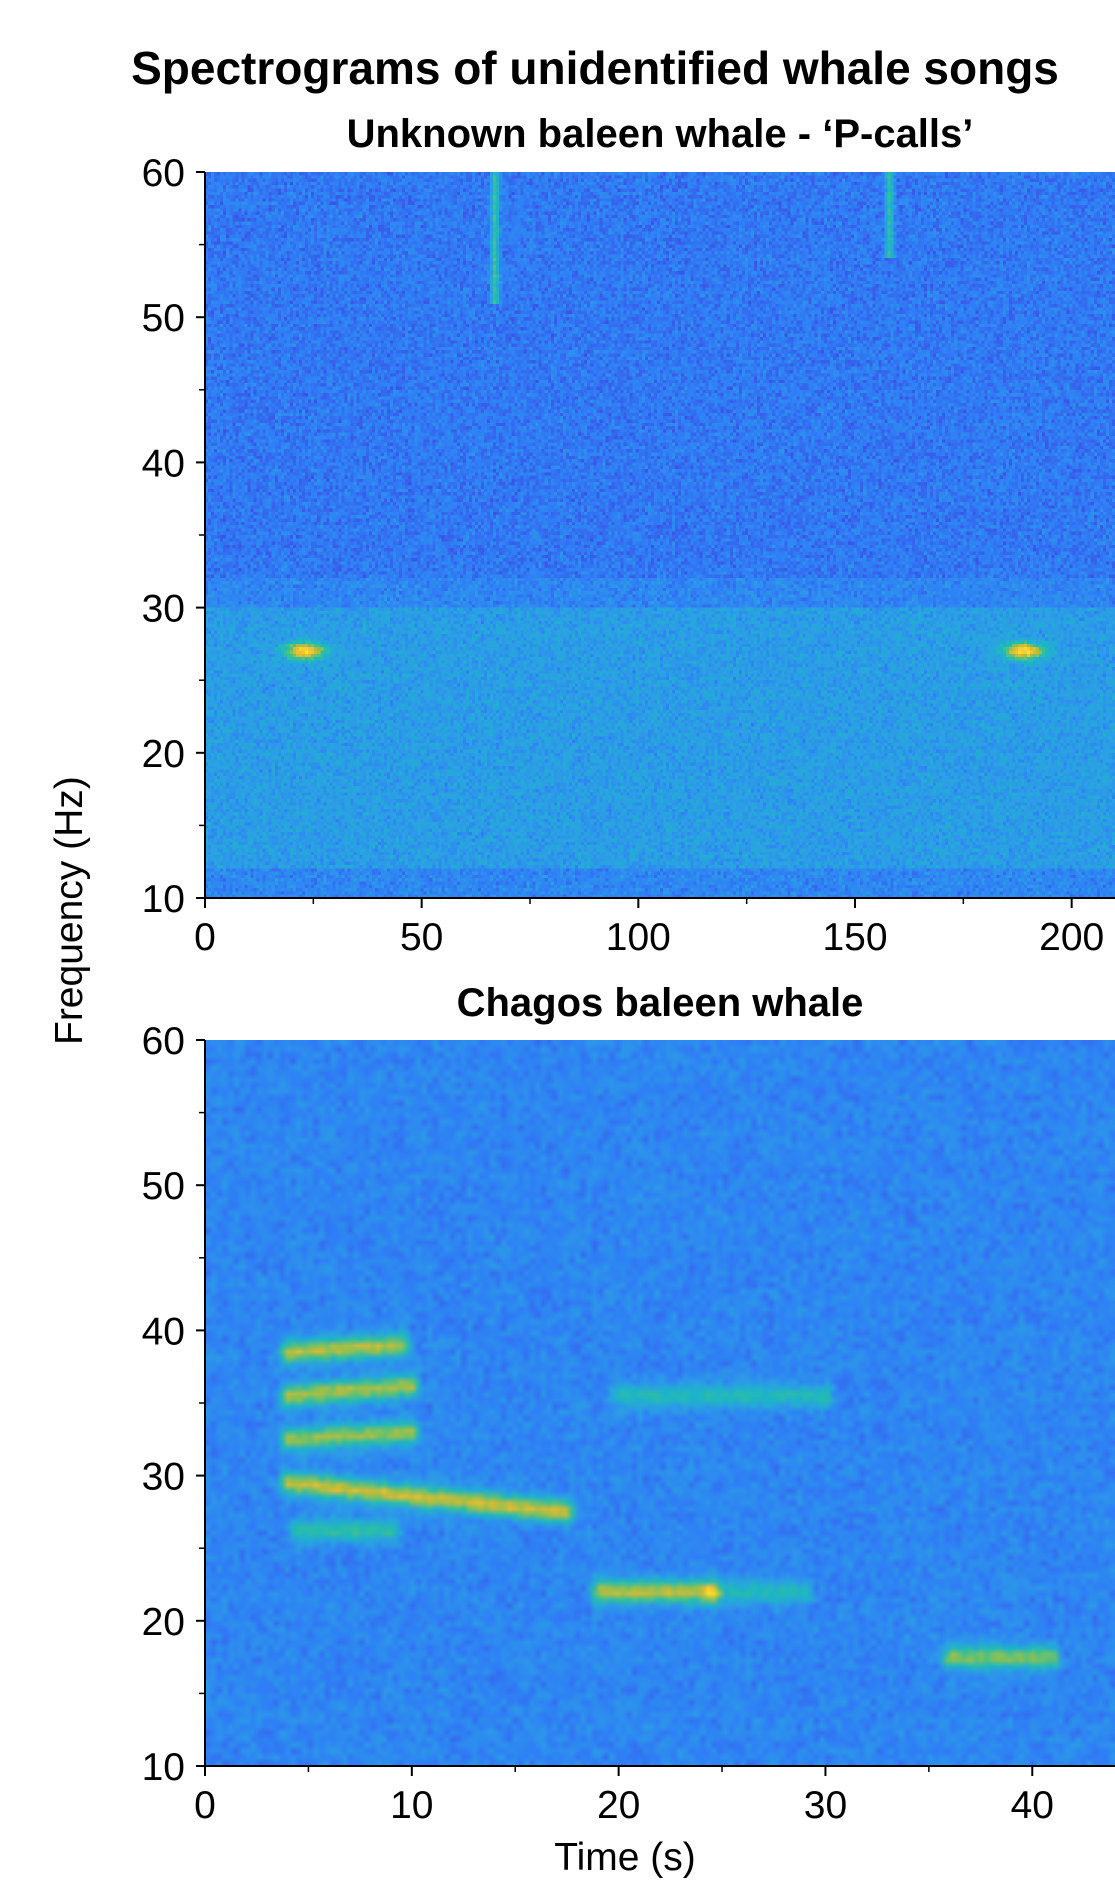  Describe the element at coordinates (625, 1857) in the screenshot. I see `x-axis-label: Time (s)` at that location.